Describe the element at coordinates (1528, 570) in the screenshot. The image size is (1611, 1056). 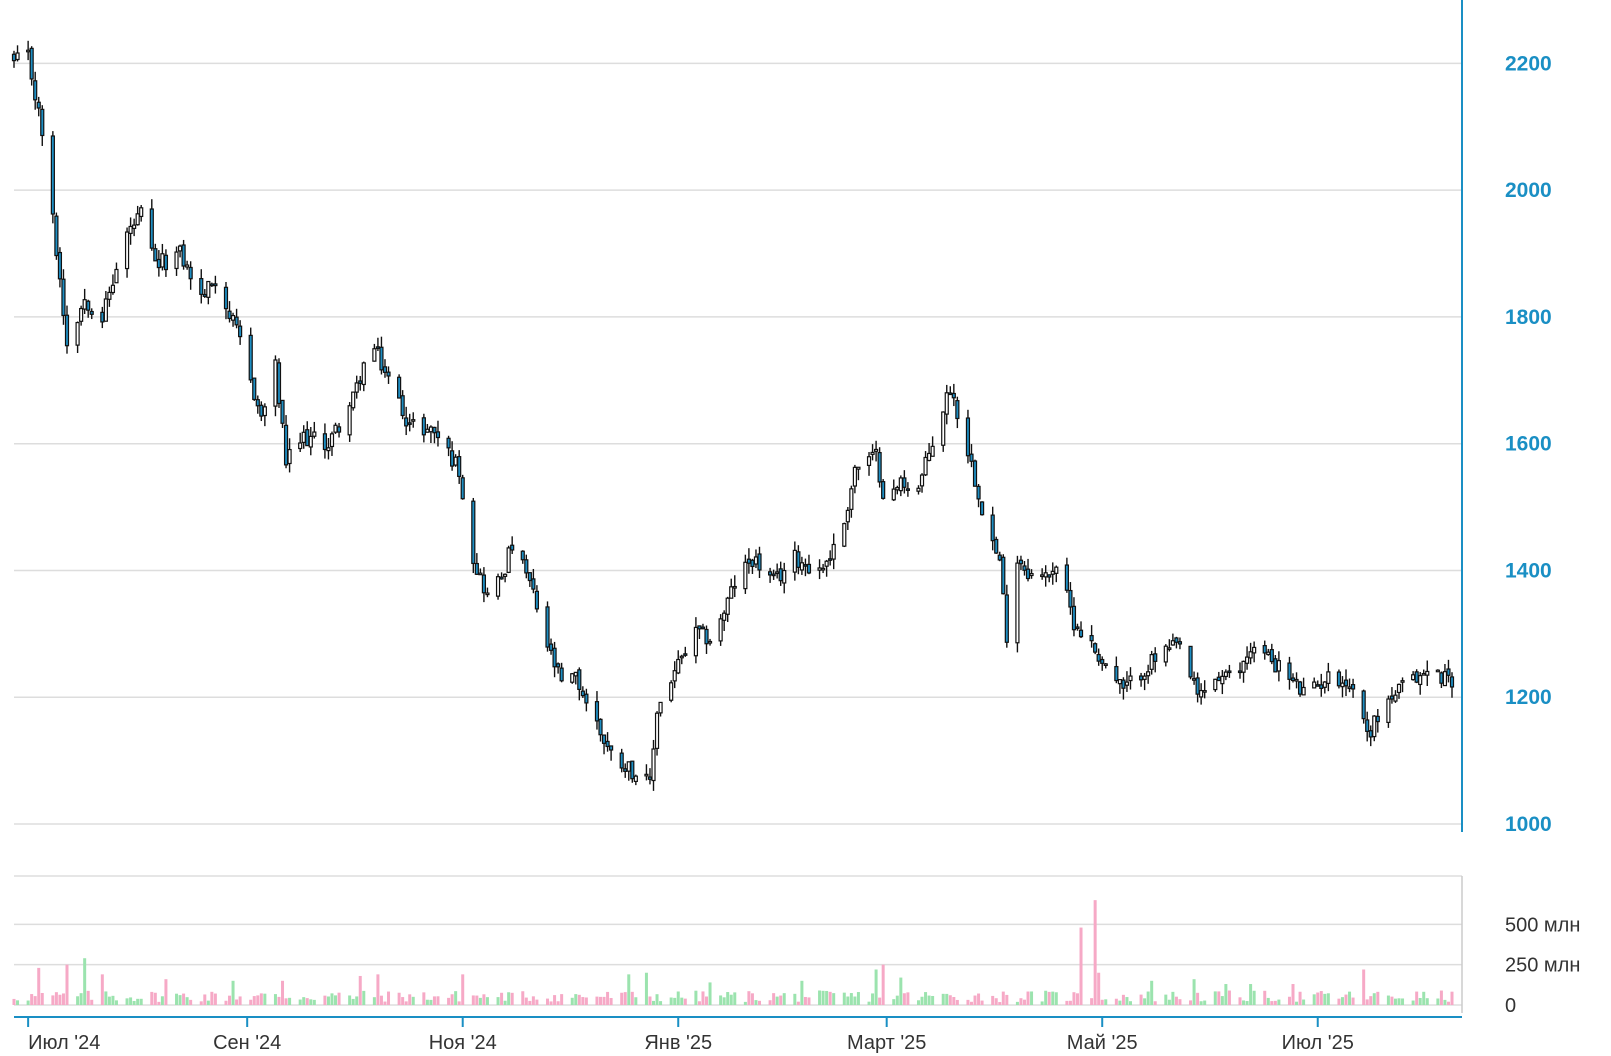
I see `price-axis-tick: 1400` at that location.